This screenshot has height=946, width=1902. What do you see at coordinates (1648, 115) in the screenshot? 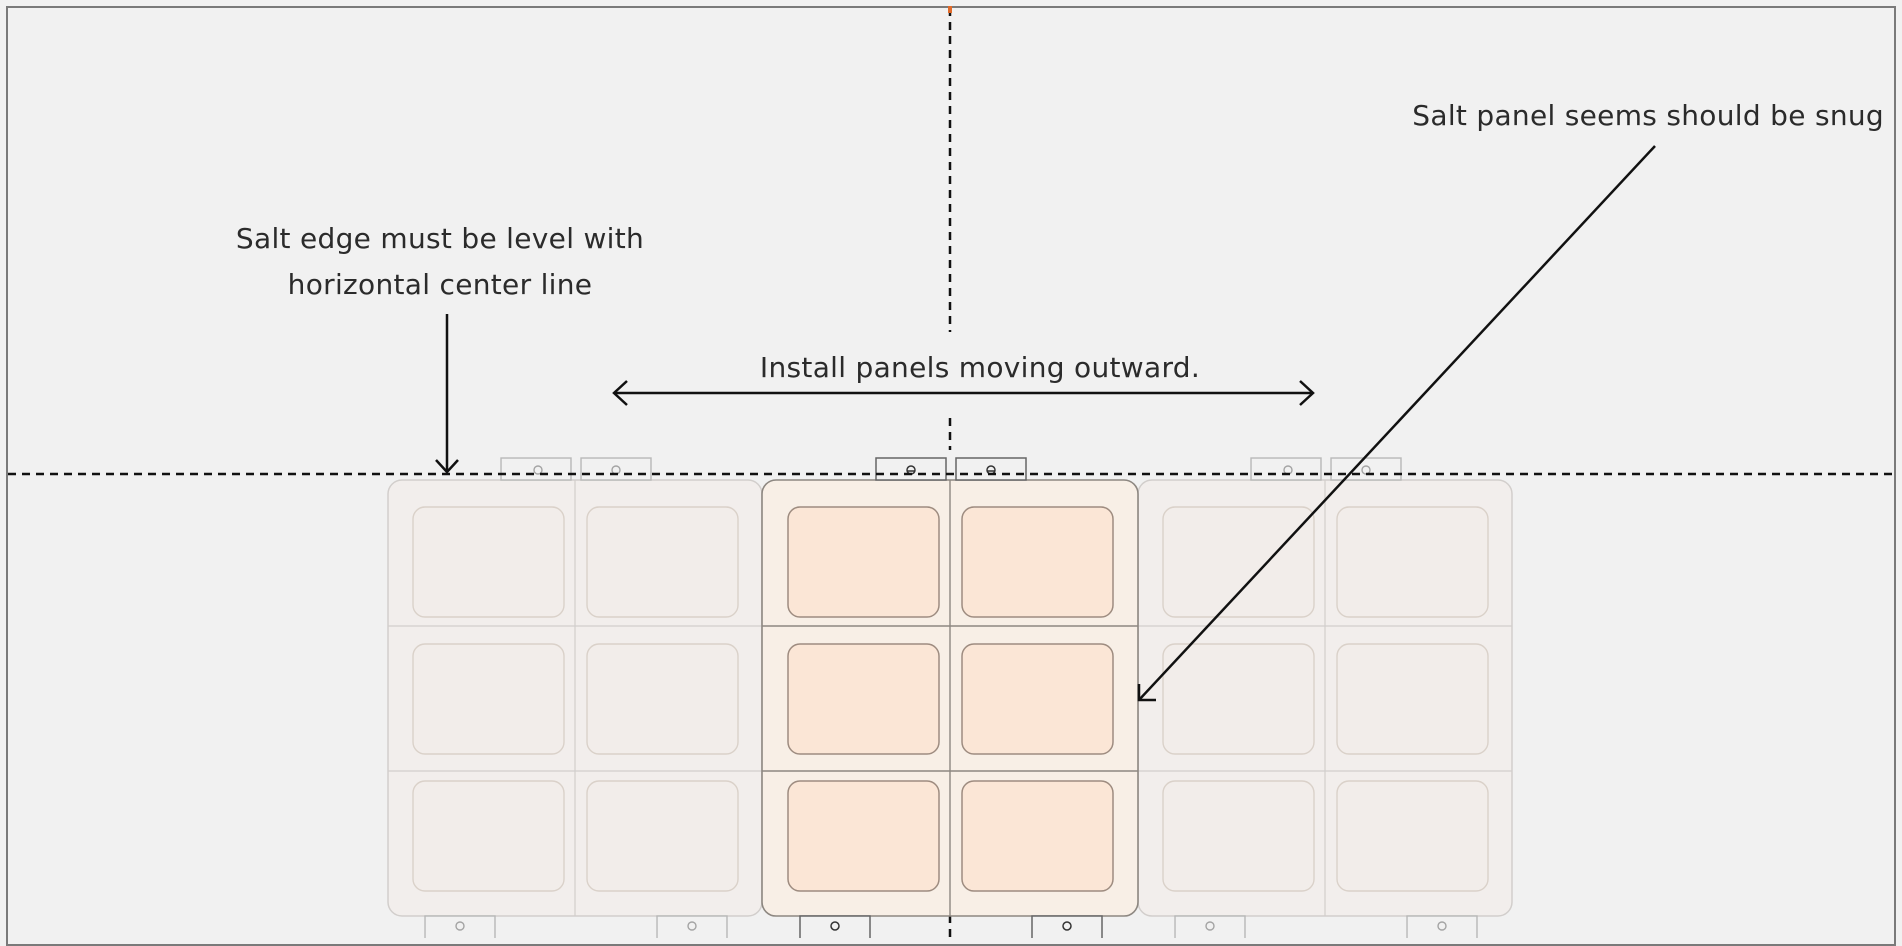
I see `snug-annotation: Salt panel seems should be snug` at bounding box center [1648, 115].